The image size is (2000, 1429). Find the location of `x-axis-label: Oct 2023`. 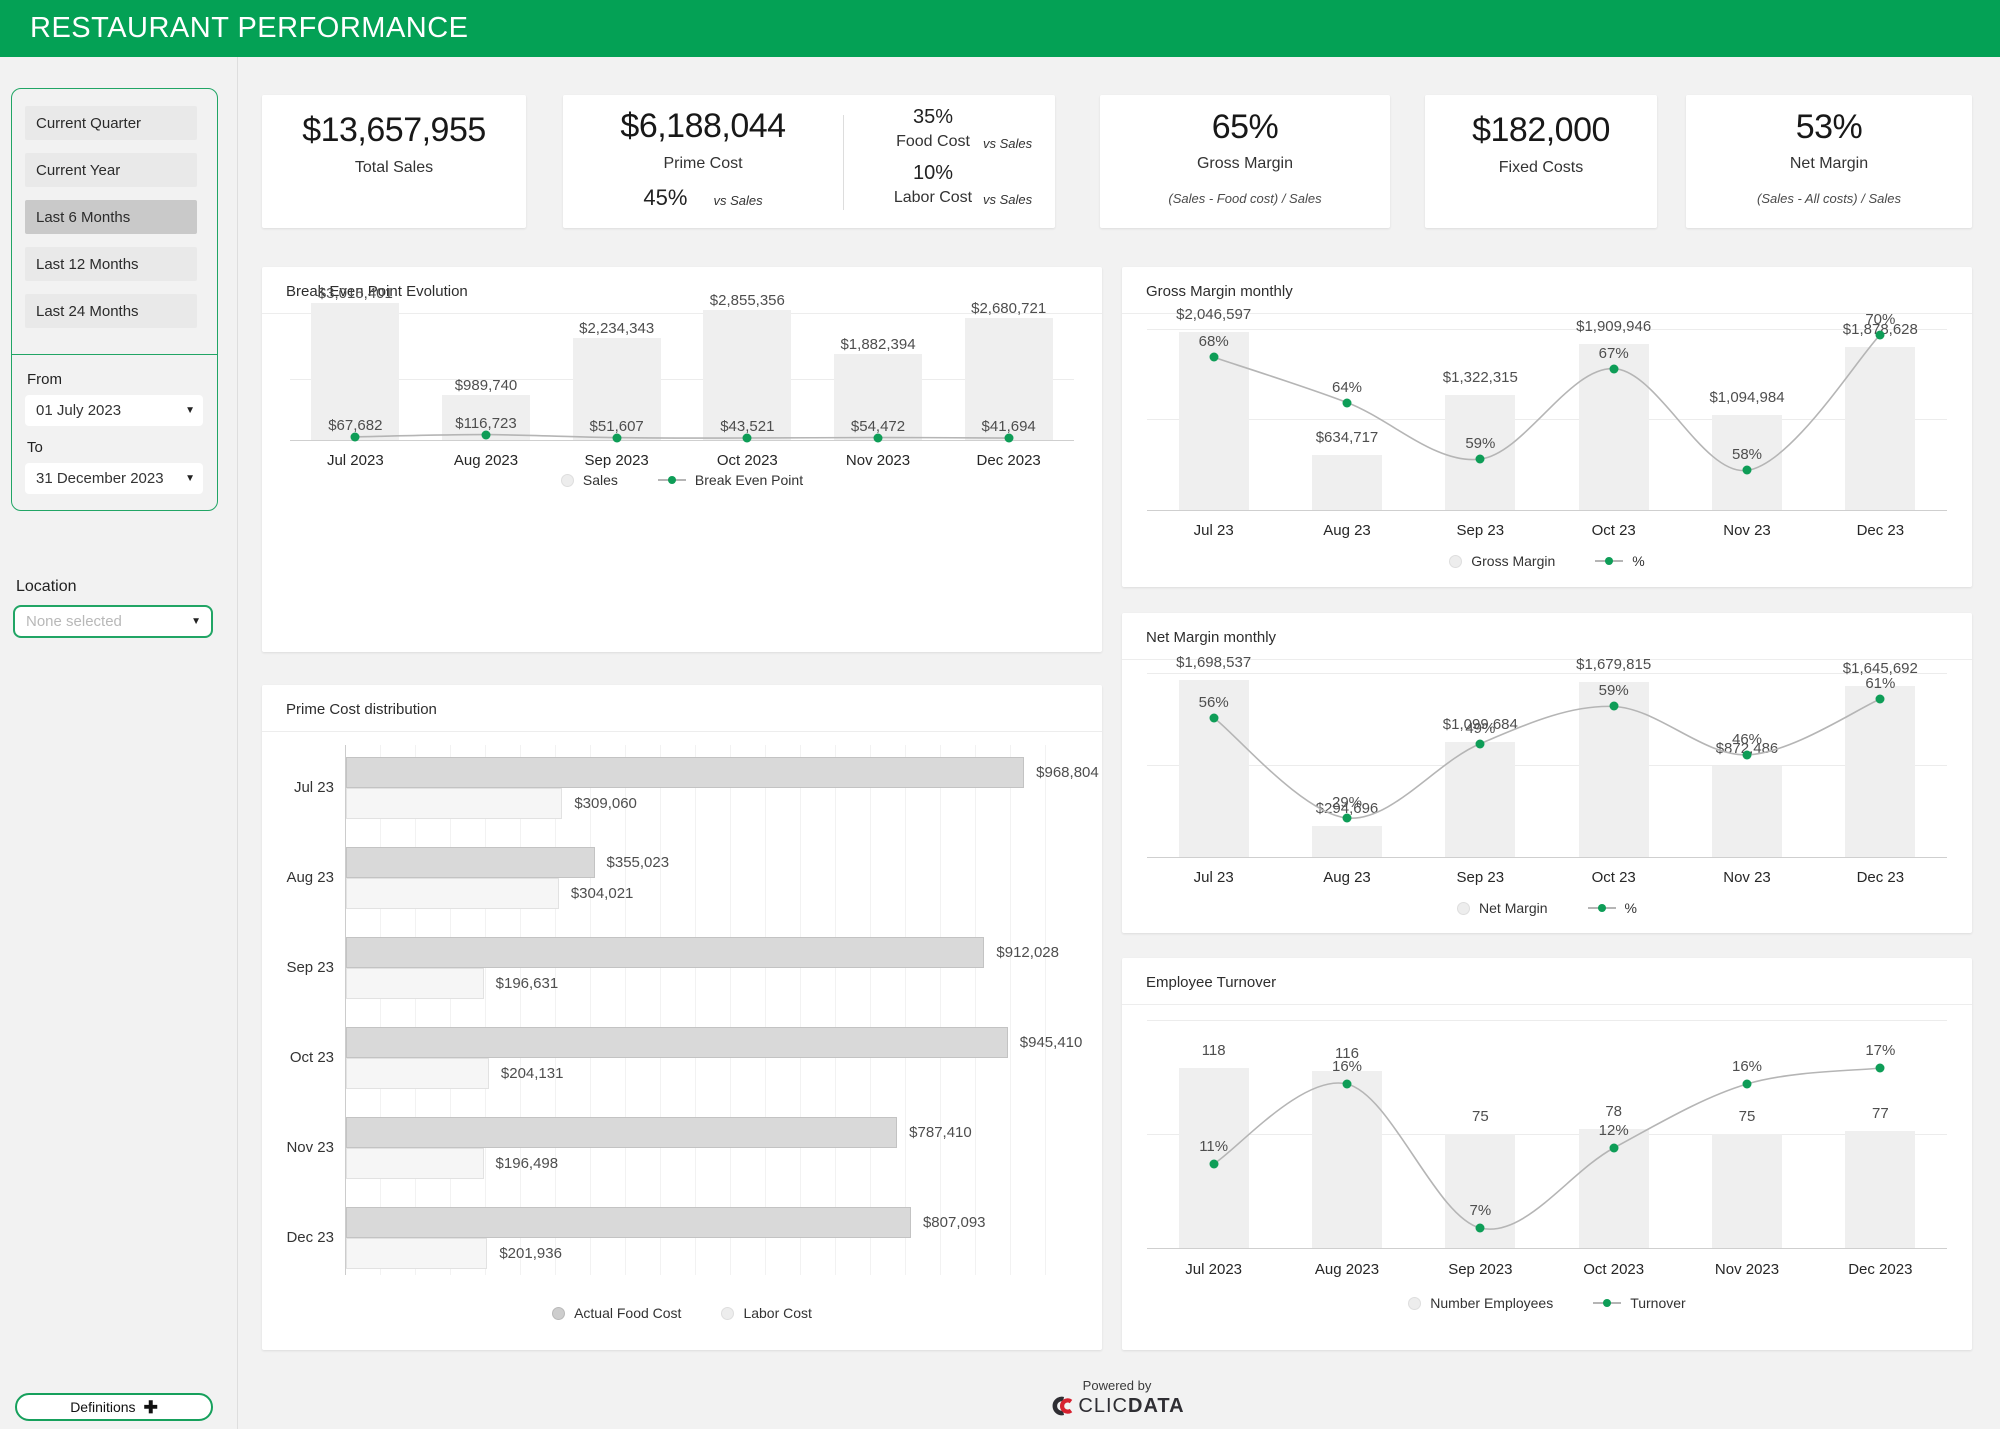

x-axis-label: Oct 2023 is located at coordinates (1614, 1269).